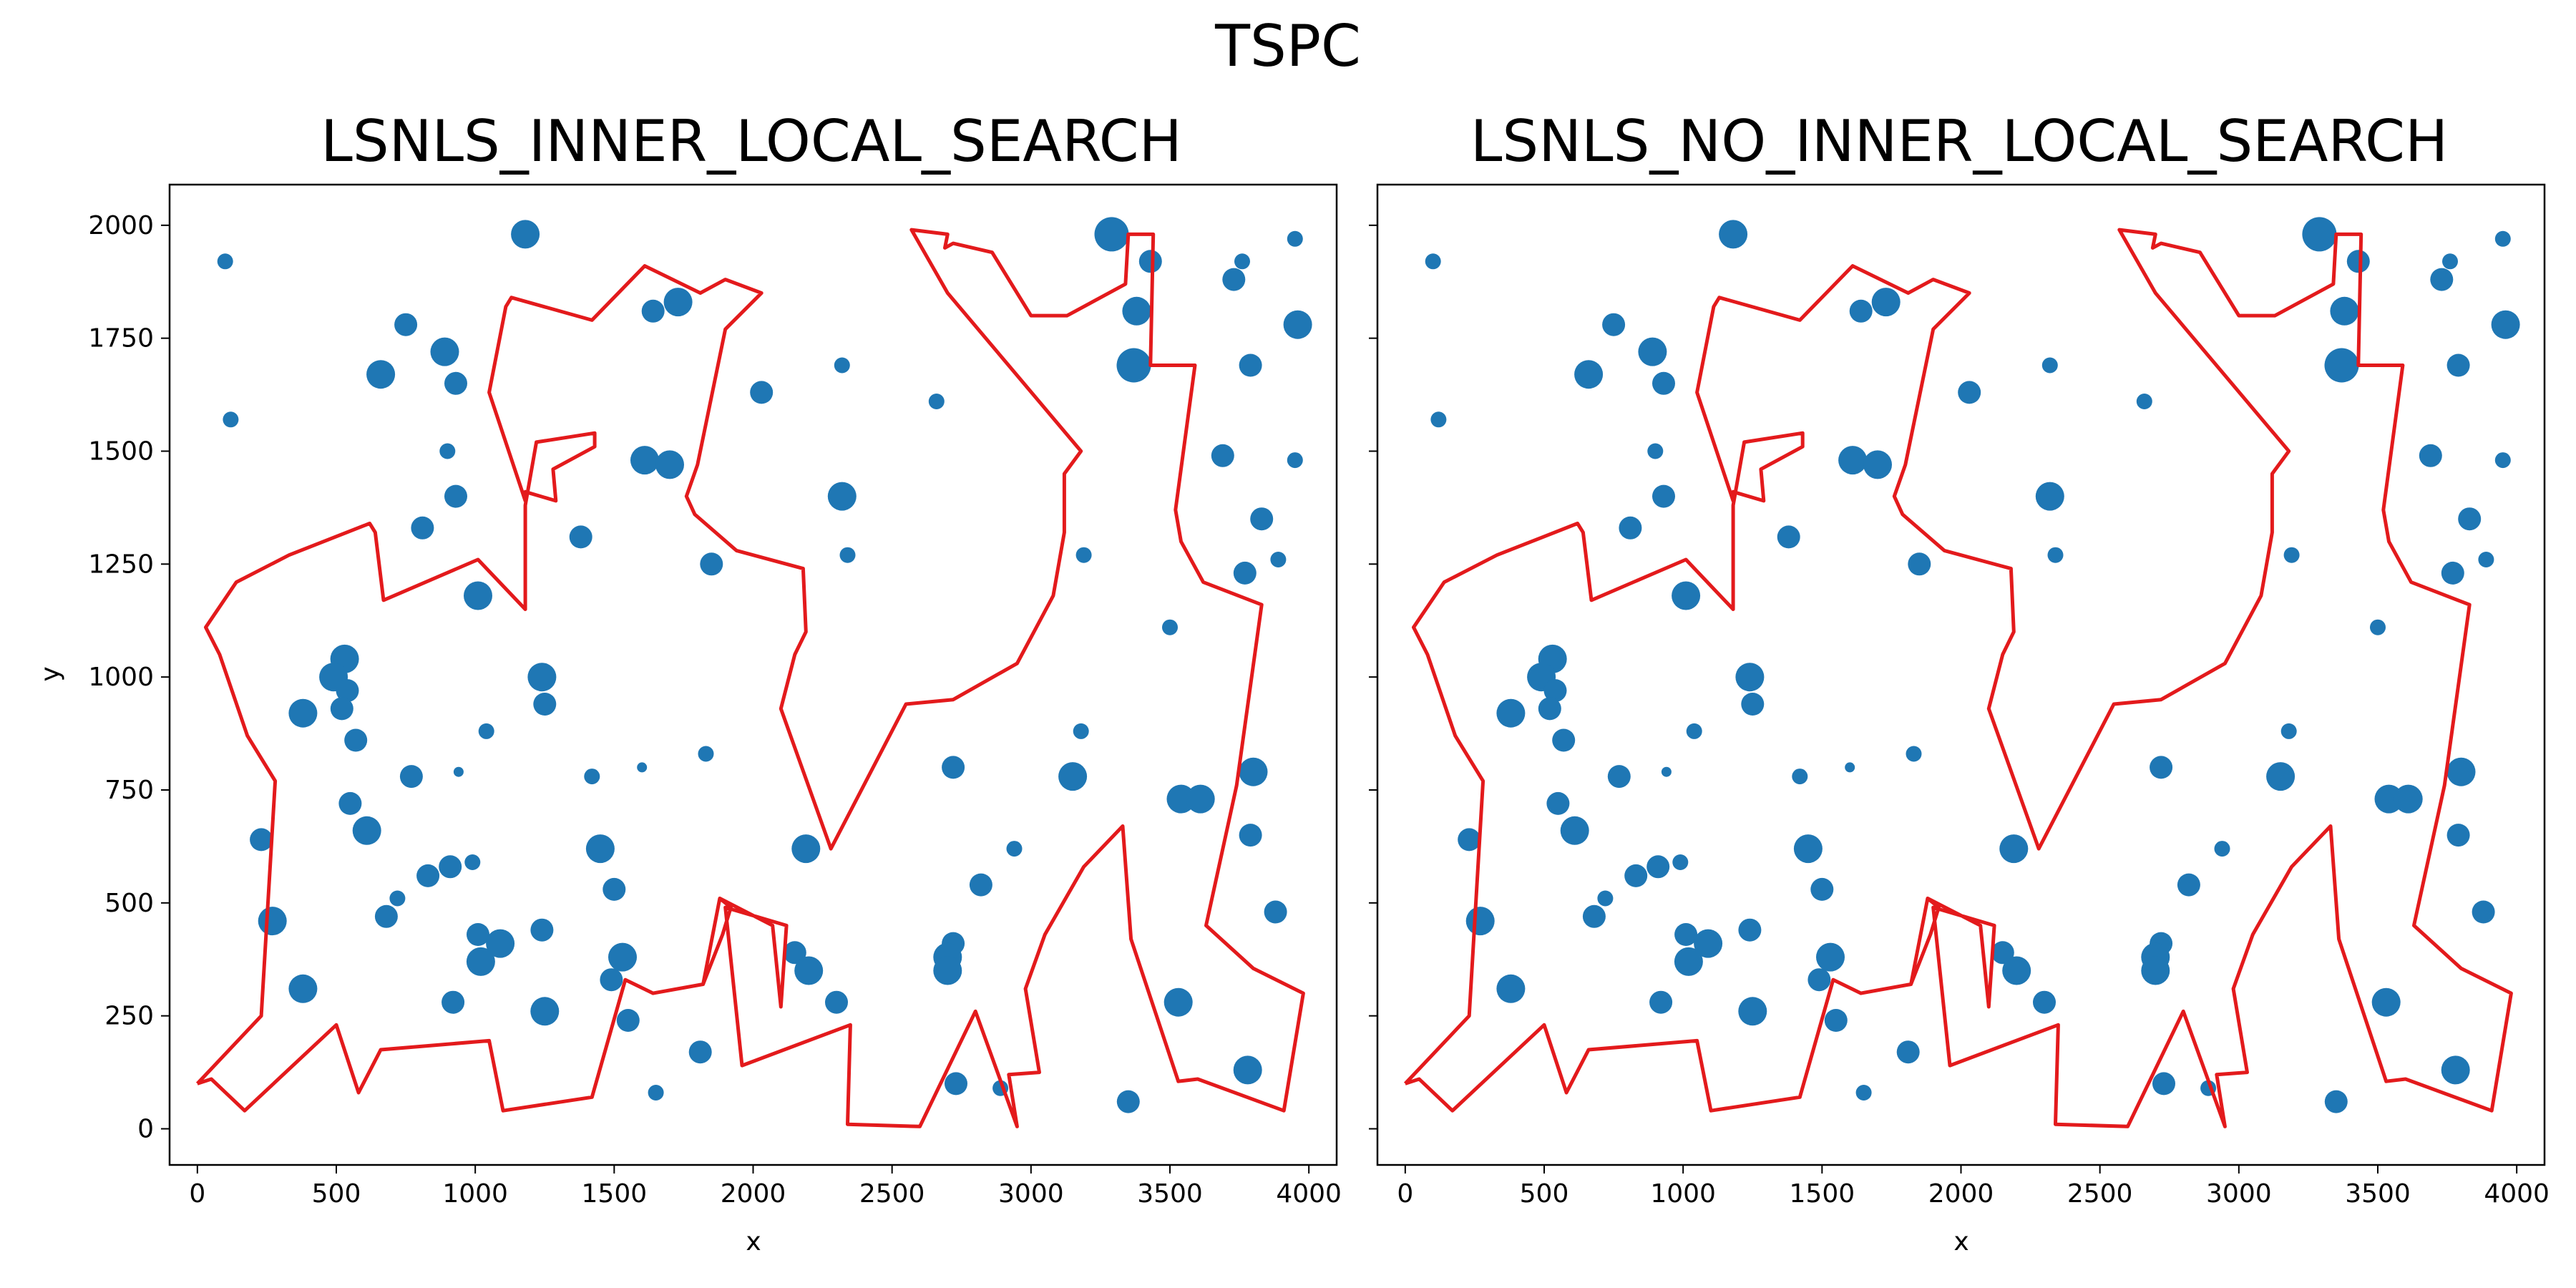  What do you see at coordinates (1170, 1194) in the screenshot?
I see `x-tick-label: 3500` at bounding box center [1170, 1194].